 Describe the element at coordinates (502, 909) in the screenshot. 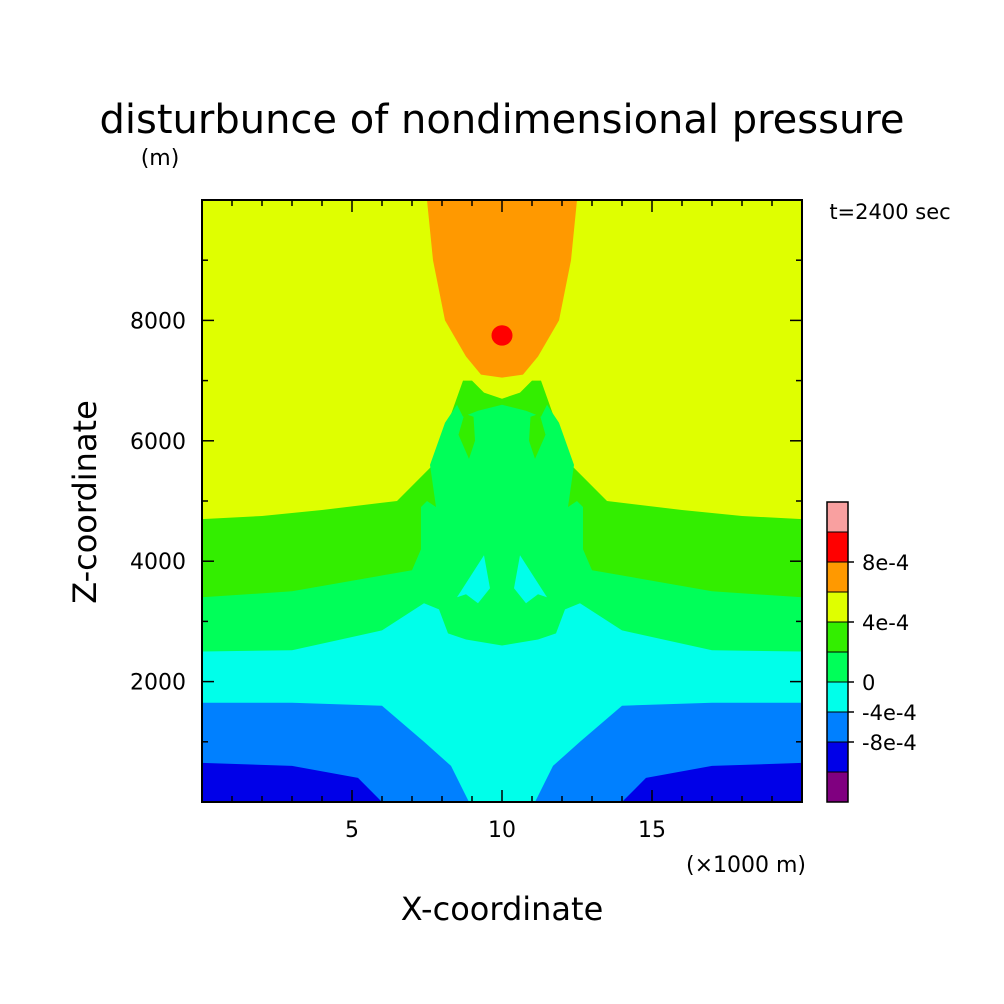

I see `x-axis-title: X-coordinate` at that location.